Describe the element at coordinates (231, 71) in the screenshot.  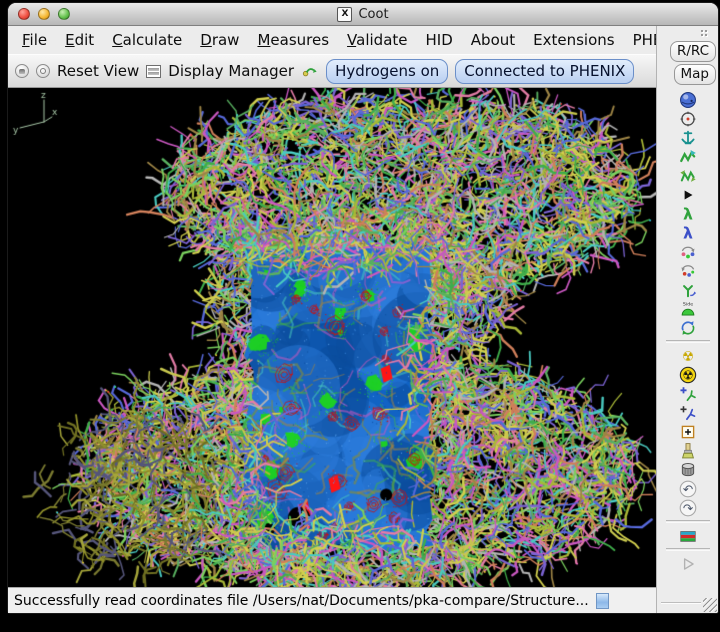
I see `display-manager-button: Display Manager` at that location.